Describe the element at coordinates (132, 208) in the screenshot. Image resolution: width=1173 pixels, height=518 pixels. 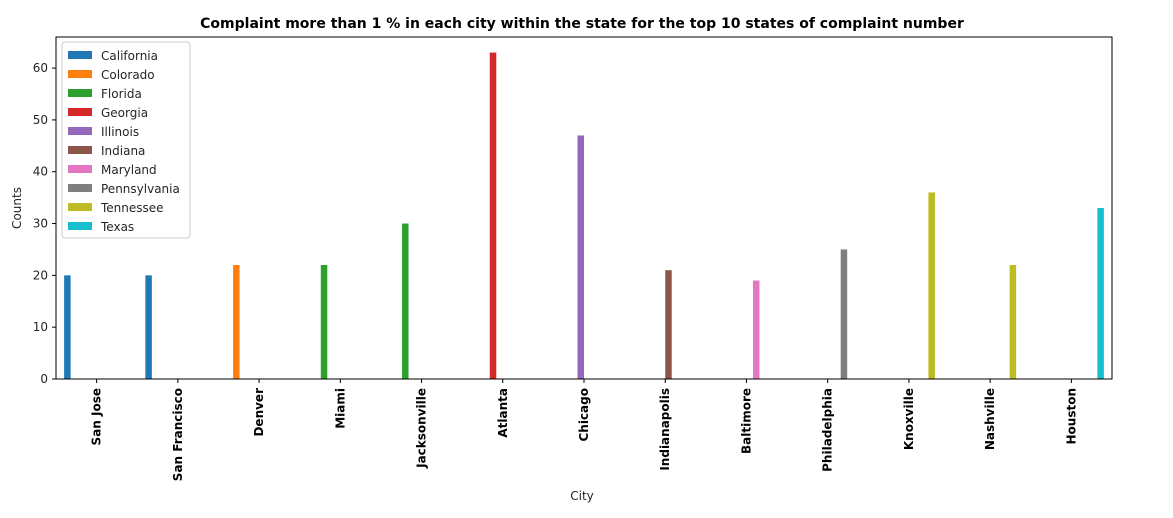
I see `legend-label: Tennessee` at that location.